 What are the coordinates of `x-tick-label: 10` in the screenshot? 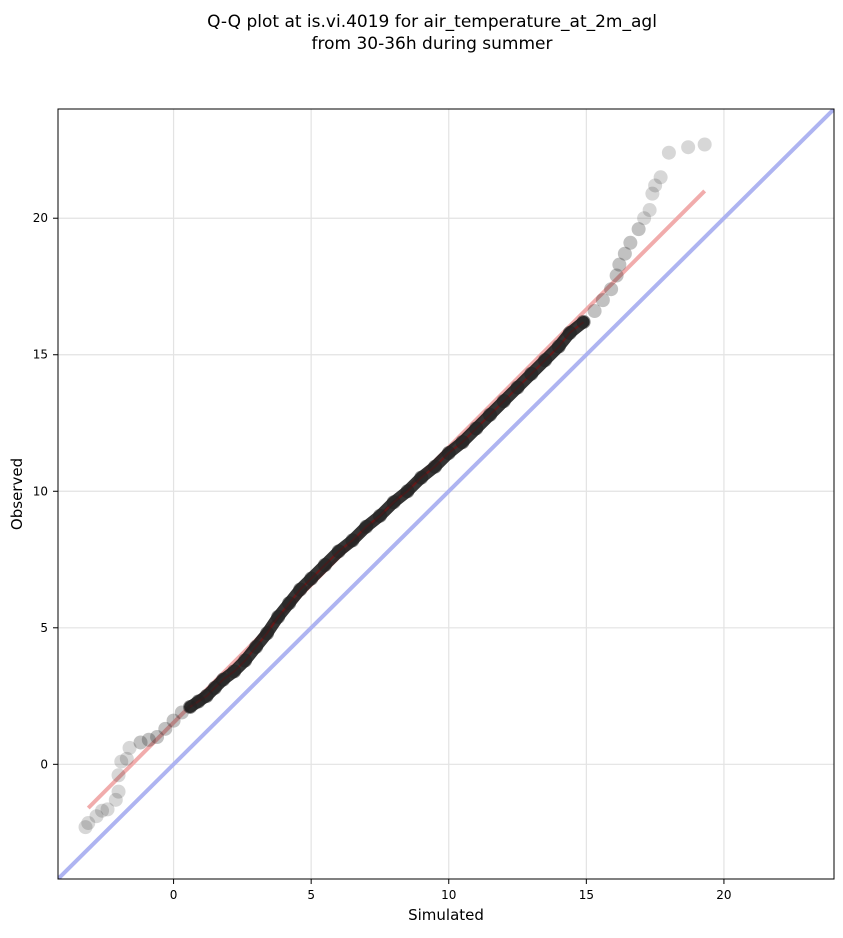 It's located at (448, 895).